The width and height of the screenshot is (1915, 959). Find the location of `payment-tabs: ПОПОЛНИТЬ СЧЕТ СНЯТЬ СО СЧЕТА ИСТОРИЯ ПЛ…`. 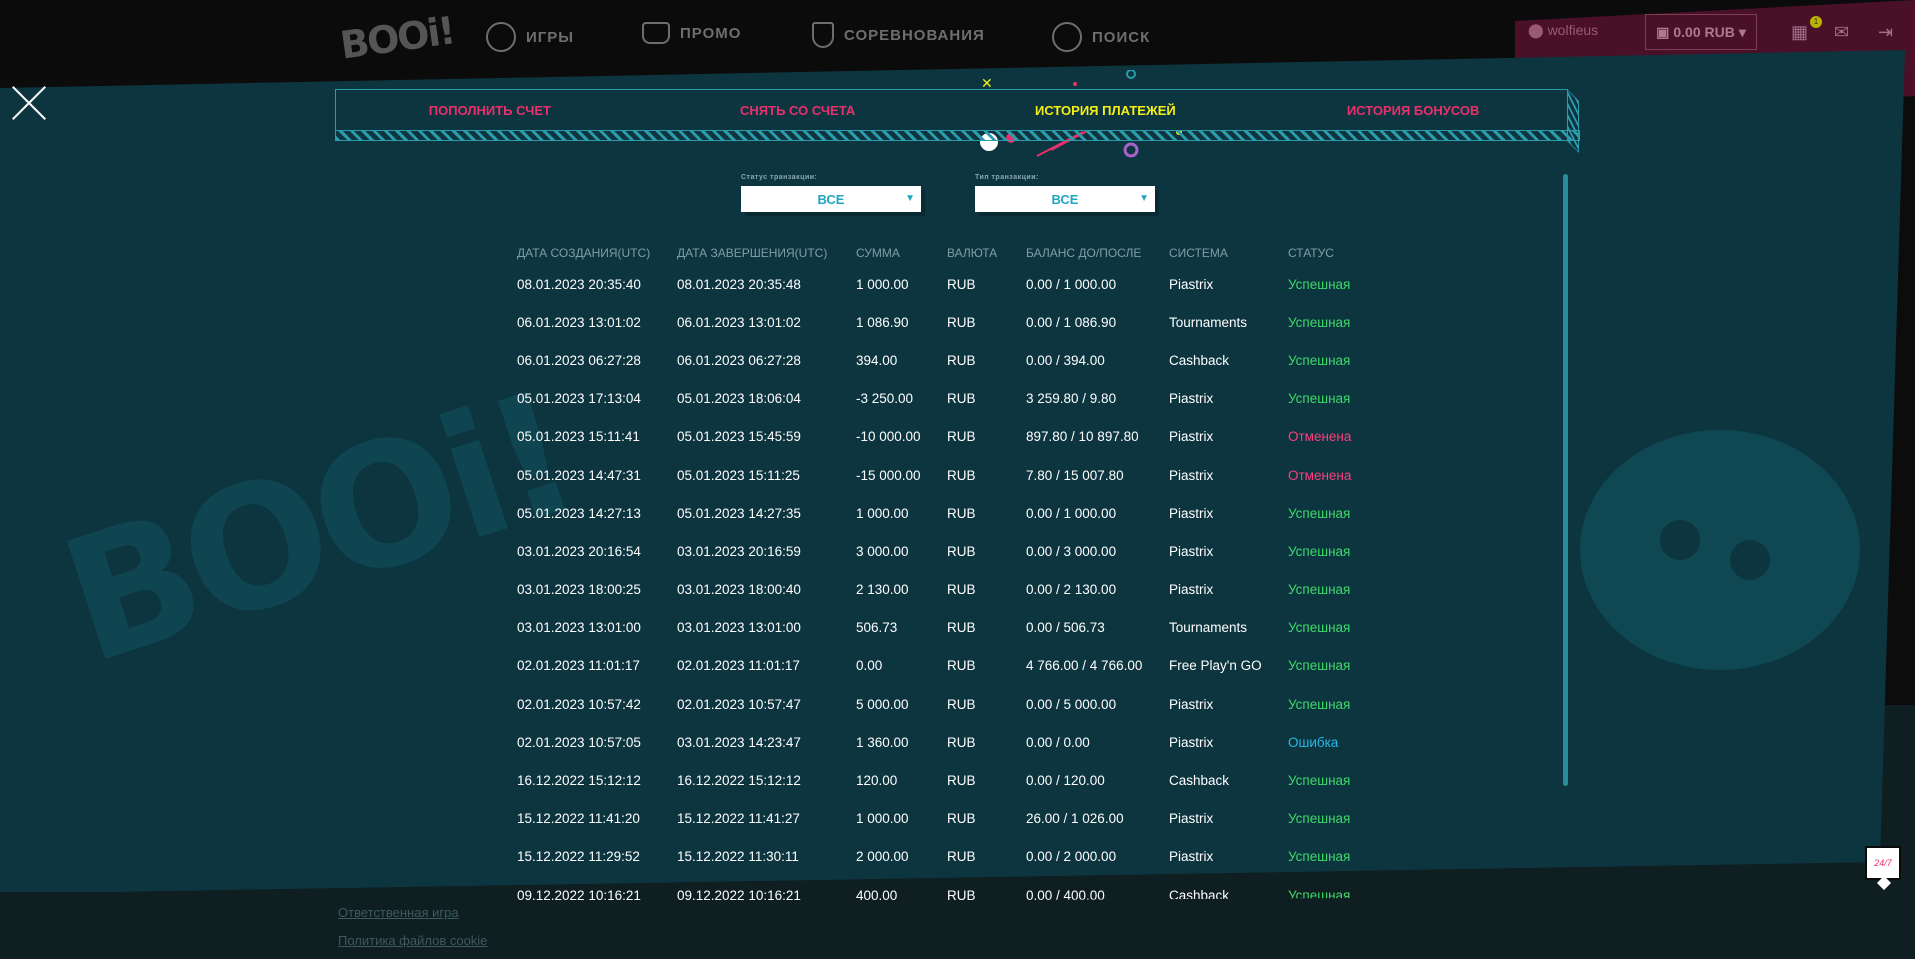

payment-tabs: ПОПОЛНИТЬ СЧЕТ СНЯТЬ СО СЧЕТА ИСТОРИЯ ПЛ… is located at coordinates (951, 110).